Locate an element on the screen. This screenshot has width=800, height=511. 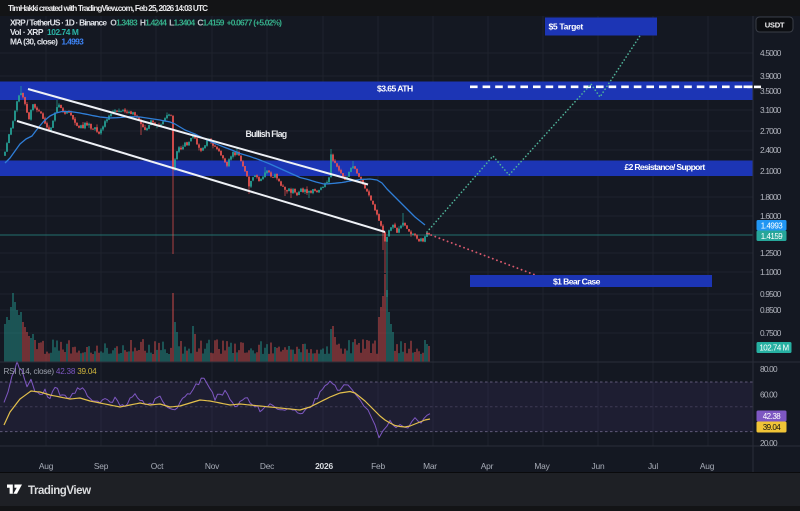
svg-text:MA (30, close)1.4993: MA (30, close) 1.4993 is located at coordinates (47, 42).